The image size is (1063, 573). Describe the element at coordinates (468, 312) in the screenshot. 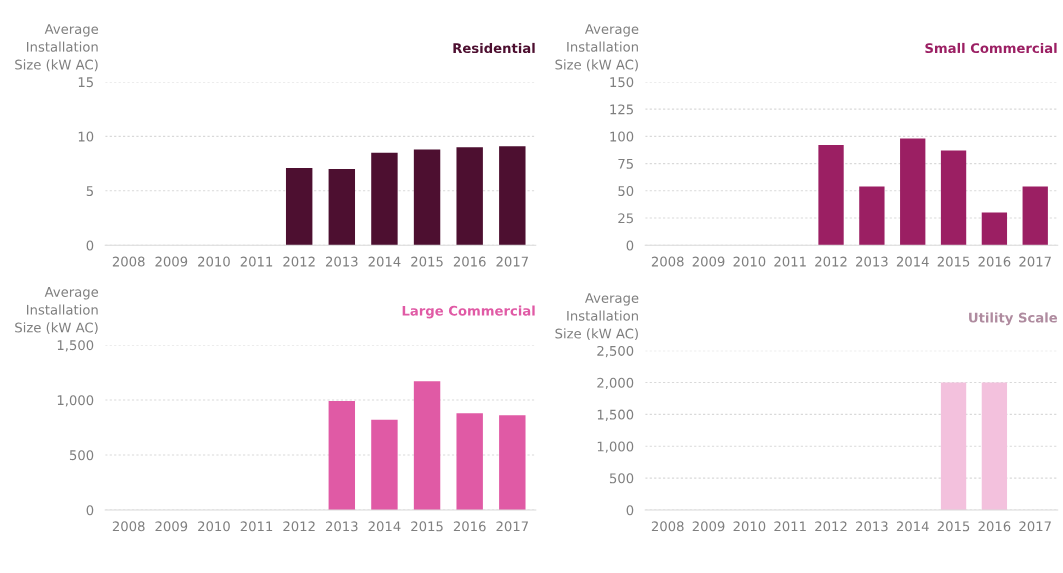

I see `chart-title: Large Commercial` at that location.